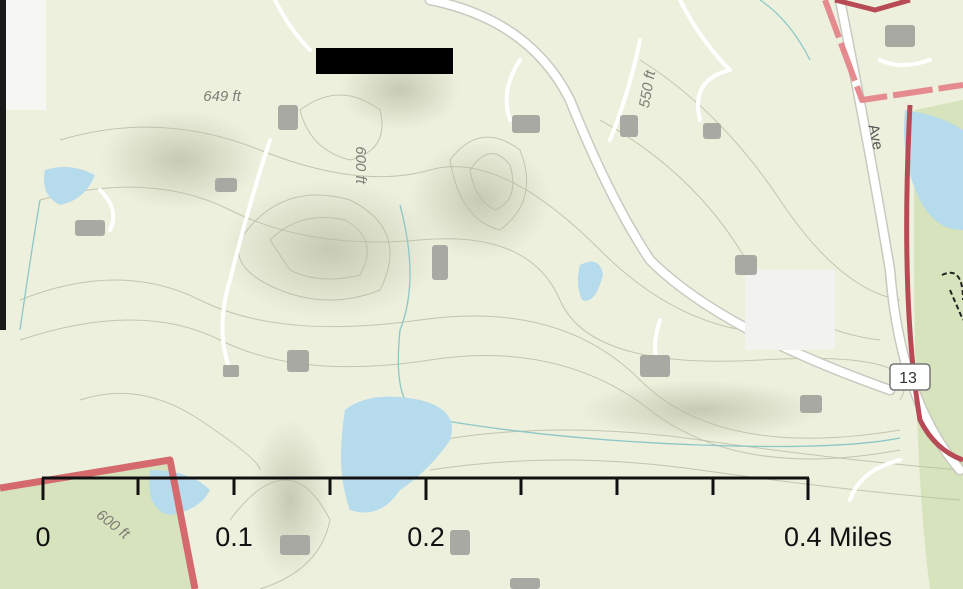 The height and width of the screenshot is (589, 963). What do you see at coordinates (234, 537) in the screenshot?
I see `scale-label: 0.1` at bounding box center [234, 537].